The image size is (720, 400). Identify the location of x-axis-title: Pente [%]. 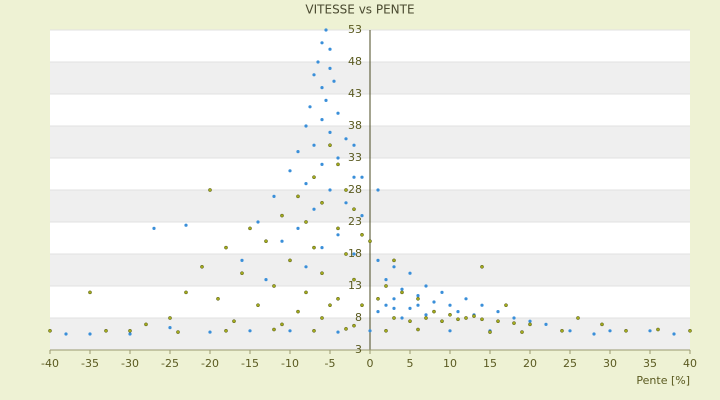
(663, 380).